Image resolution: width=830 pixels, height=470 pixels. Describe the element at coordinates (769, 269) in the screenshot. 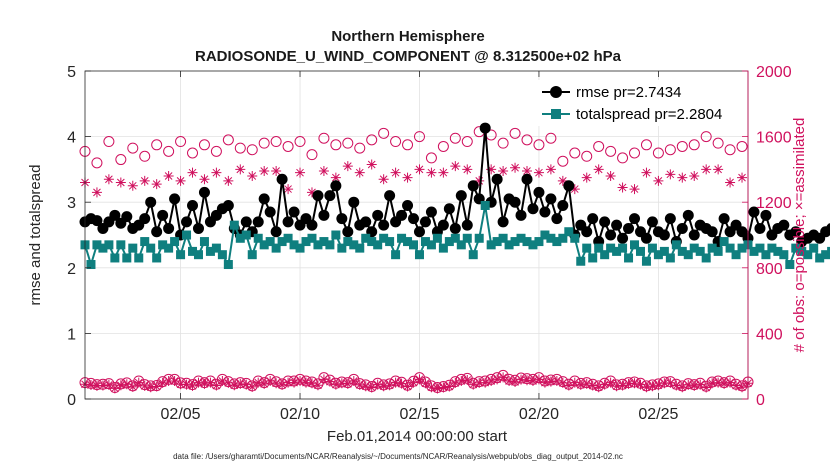

I see `y-right-tick-label: 800` at that location.